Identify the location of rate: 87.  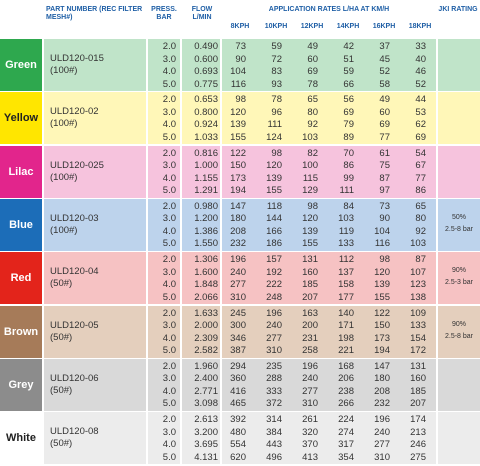
(384, 178).